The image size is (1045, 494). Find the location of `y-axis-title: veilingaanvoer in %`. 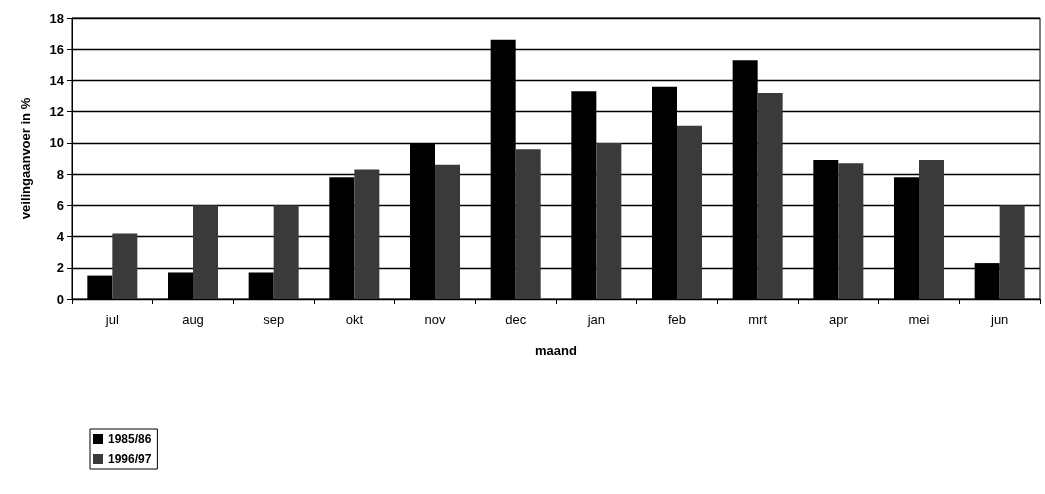

y-axis-title: veilingaanvoer in % is located at coordinates (25, 158).